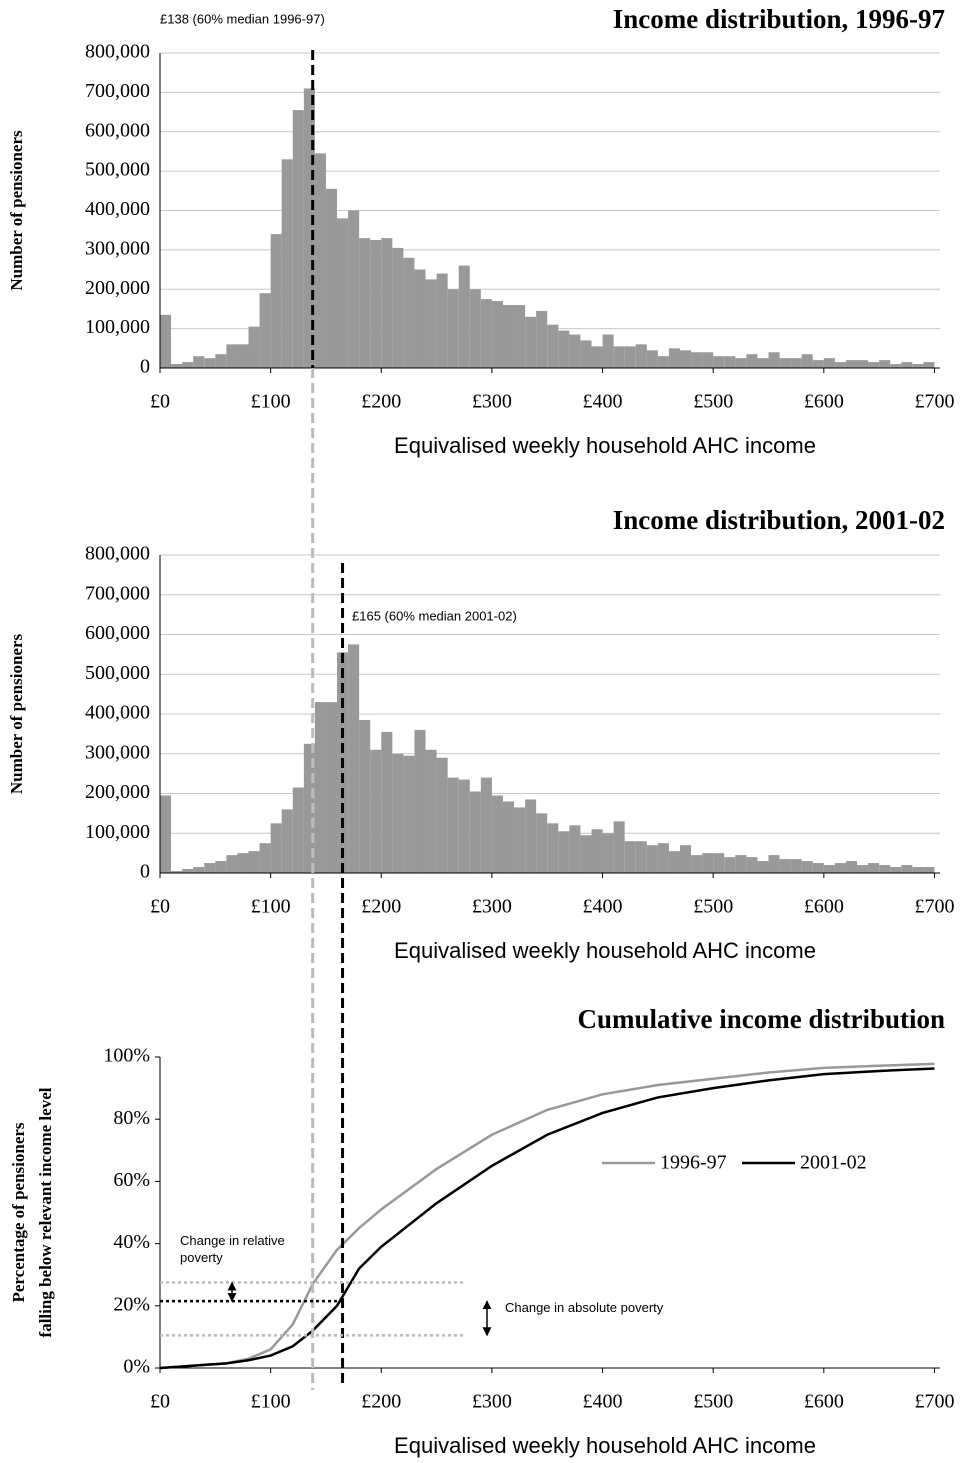  I want to click on x-axis-label: Equivalised weekly household AHC income, so click(605, 950).